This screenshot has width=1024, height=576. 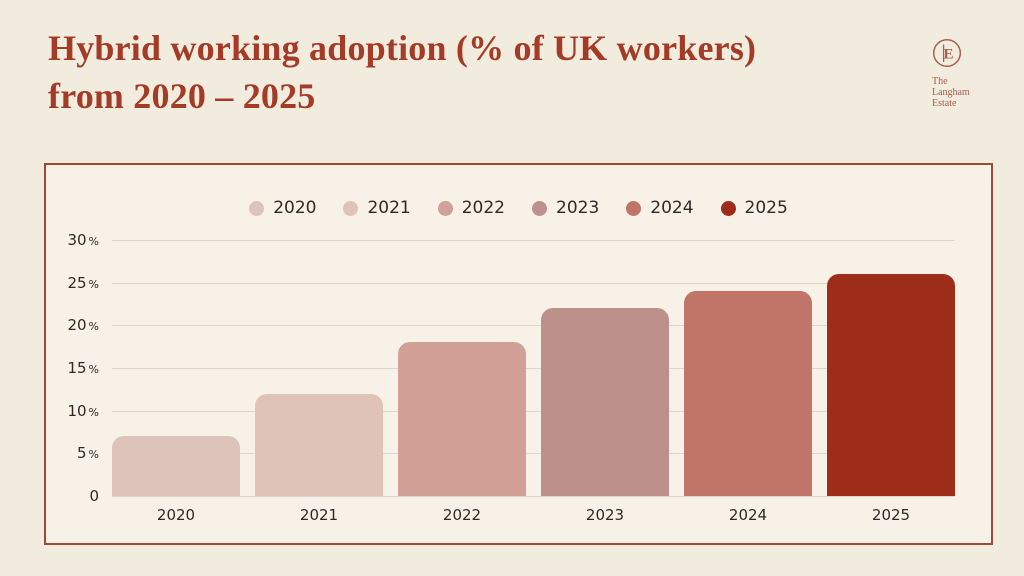 What do you see at coordinates (94, 496) in the screenshot?
I see `y-tick-label-0: 0` at bounding box center [94, 496].